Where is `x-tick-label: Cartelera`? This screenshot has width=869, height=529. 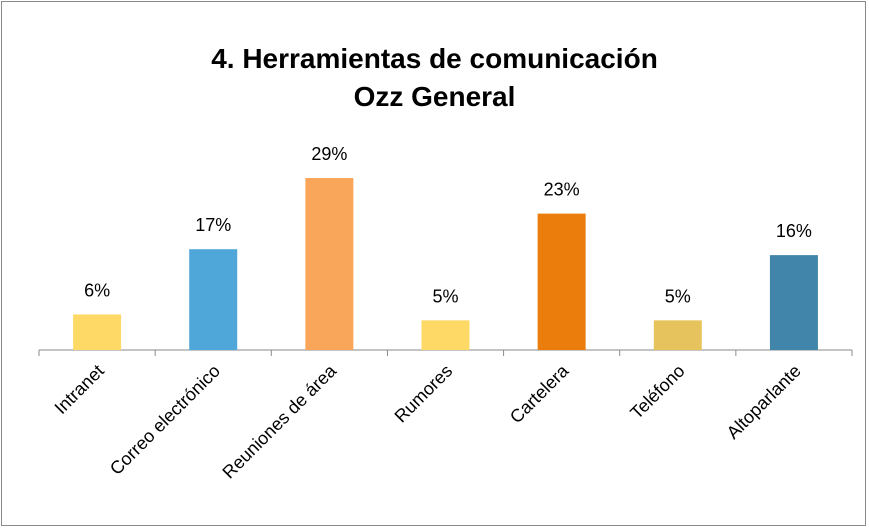 x-tick-label: Cartelera is located at coordinates (539, 393).